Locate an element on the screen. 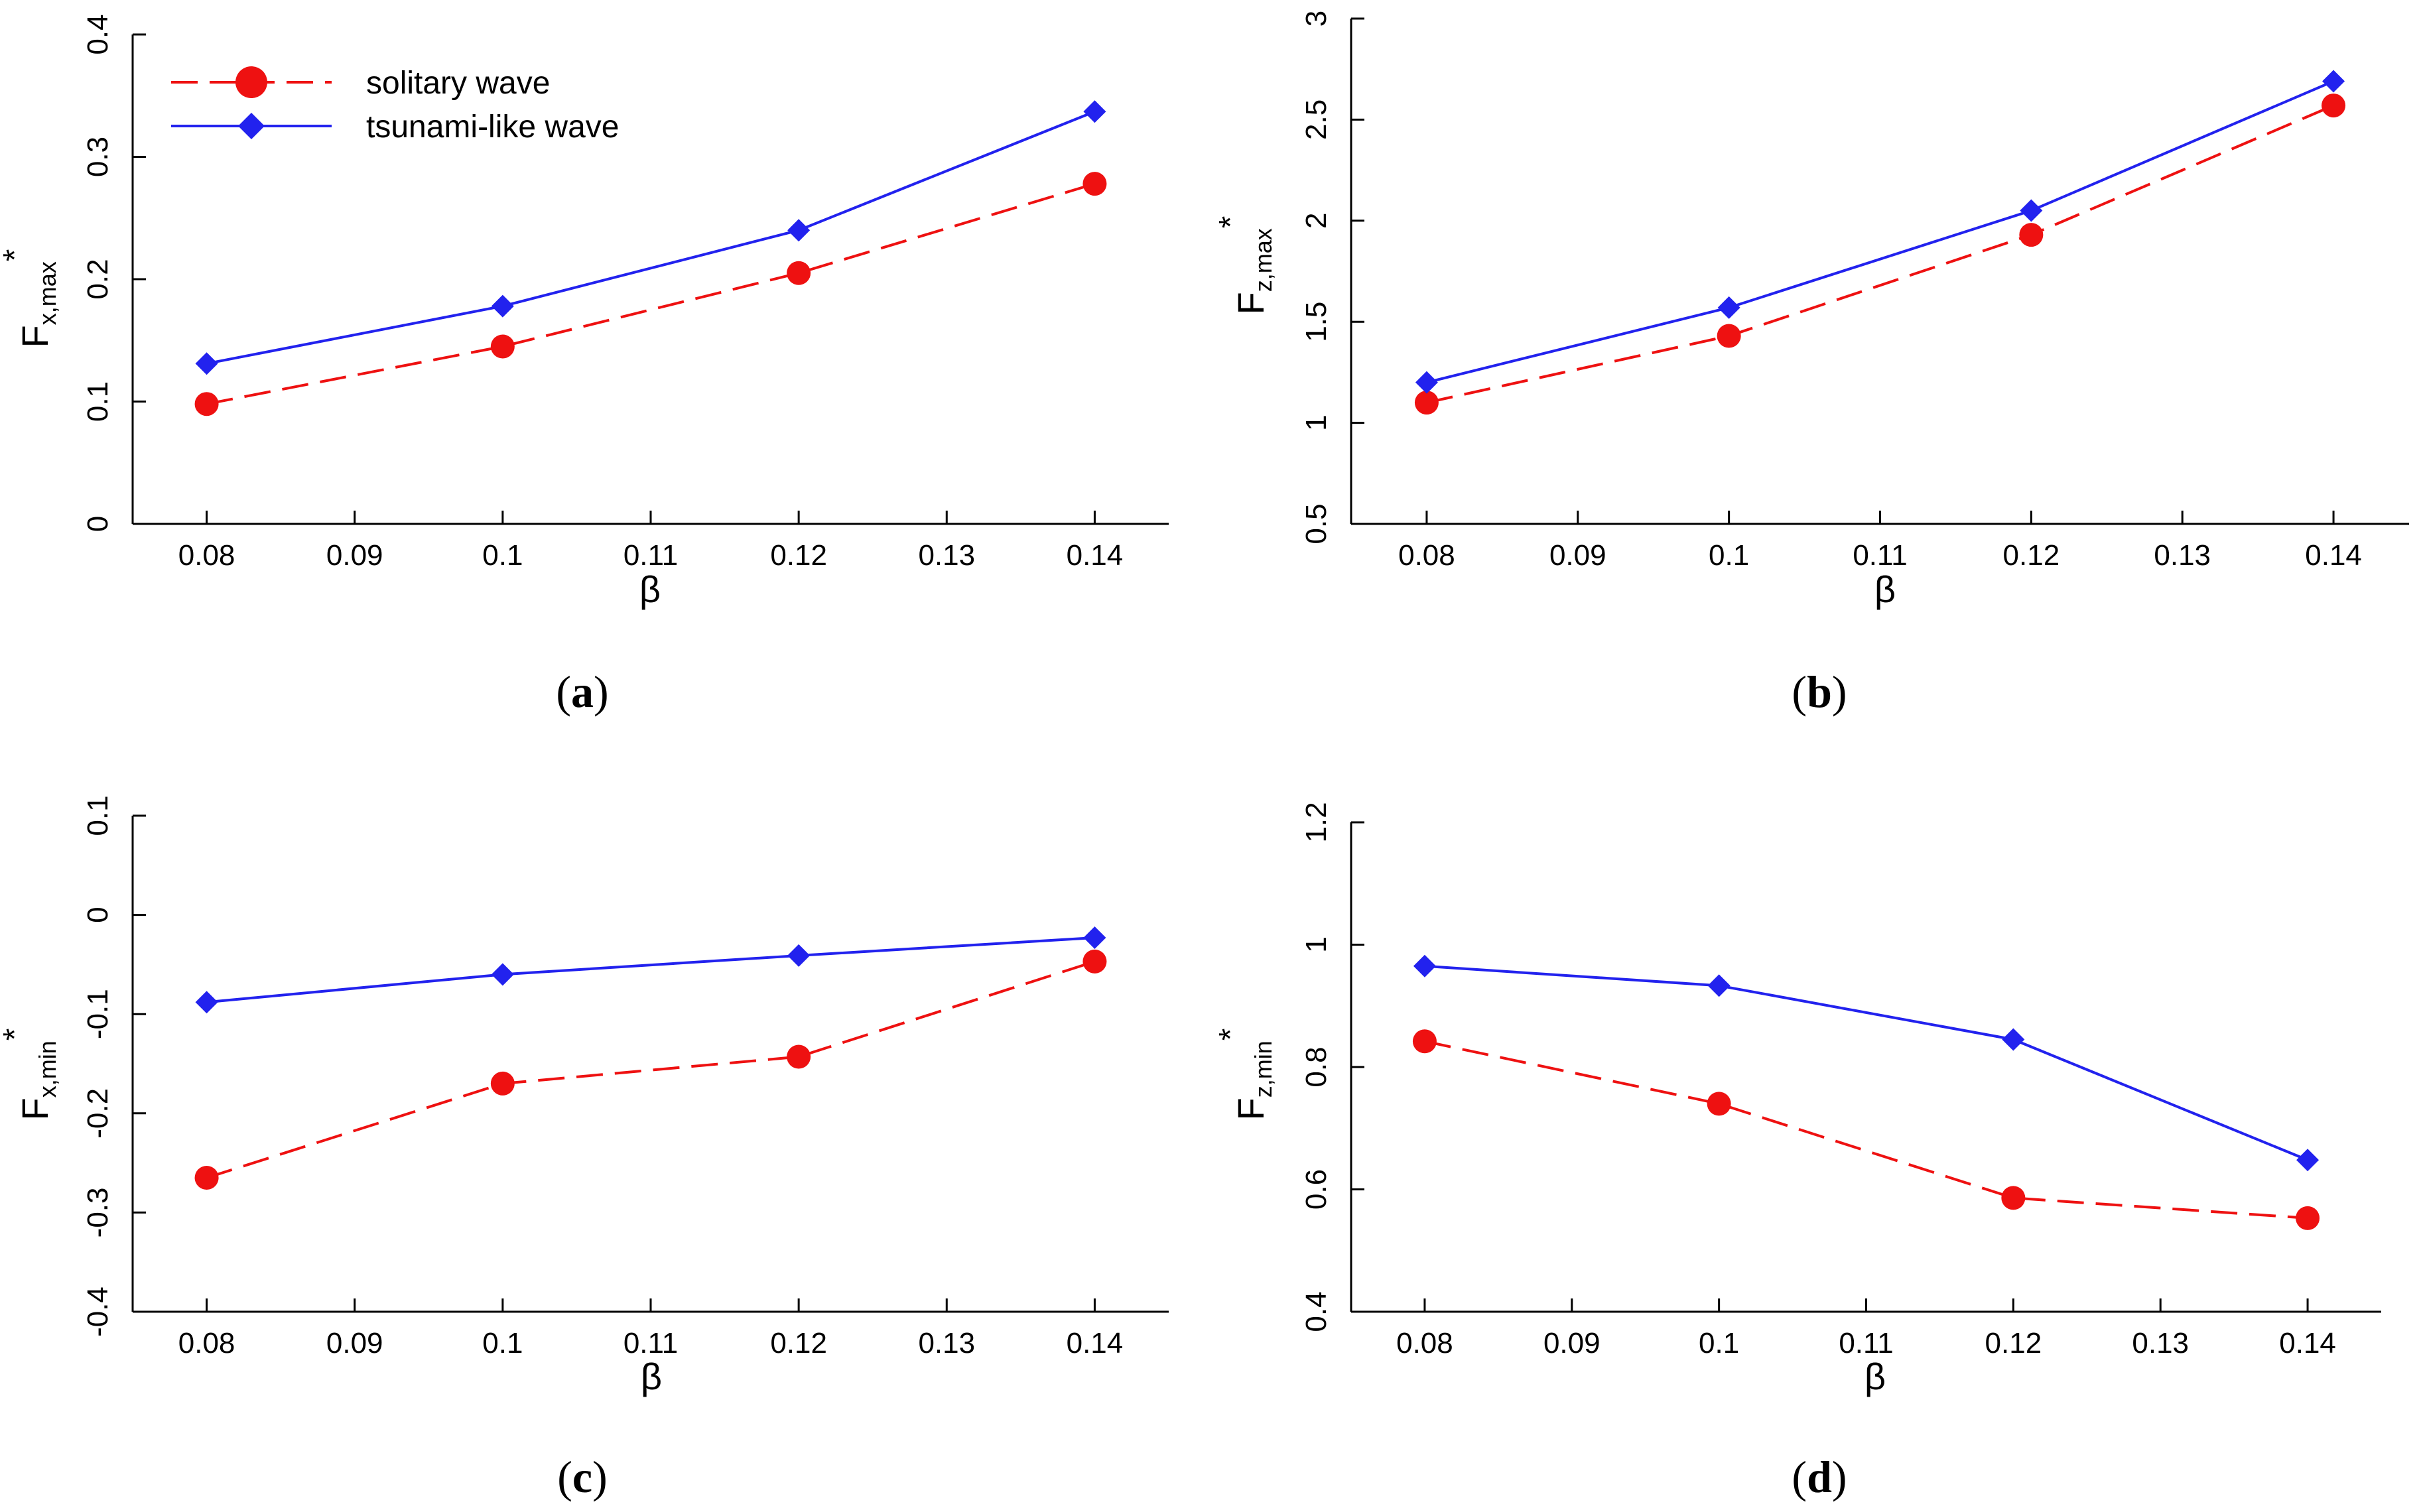  legend-marker-tsunami is located at coordinates (252, 126).